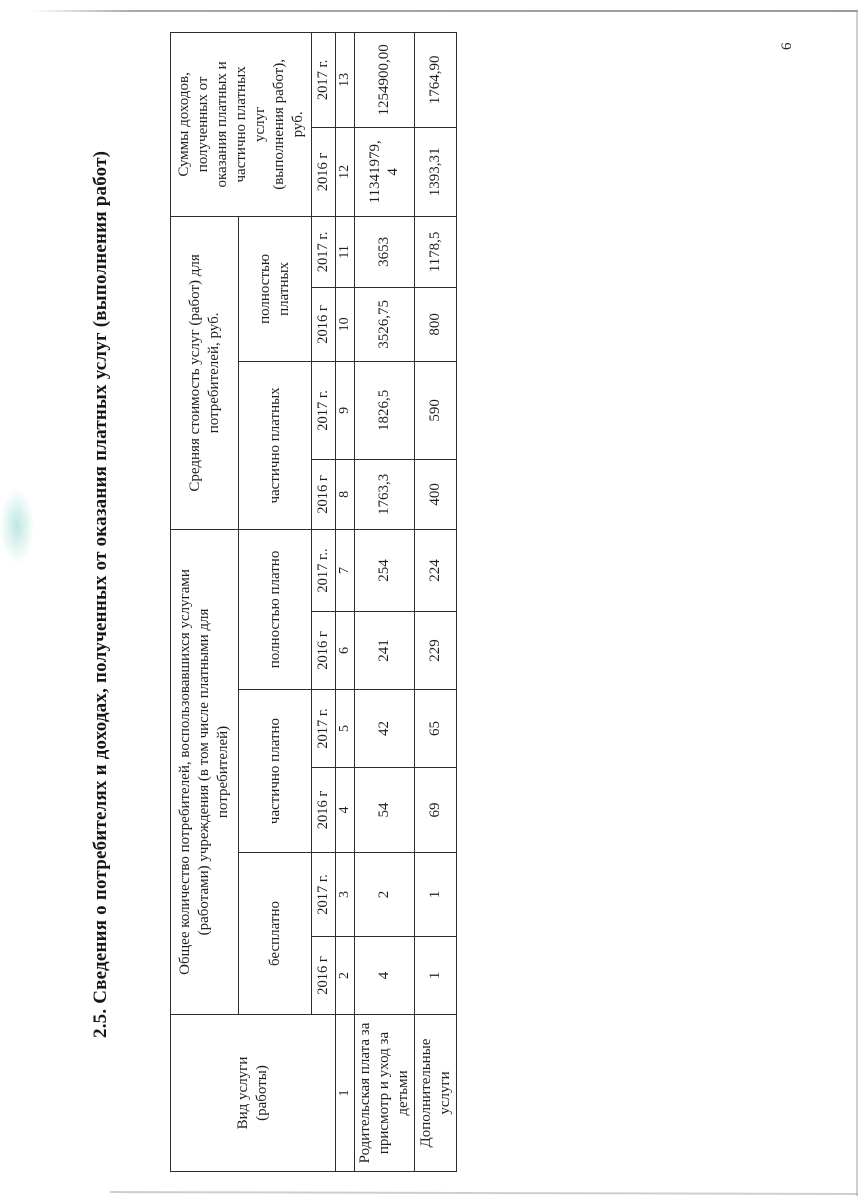 The width and height of the screenshot is (865, 1200). I want to click on subheader-cost-partial: частично платных, so click(275, 445).